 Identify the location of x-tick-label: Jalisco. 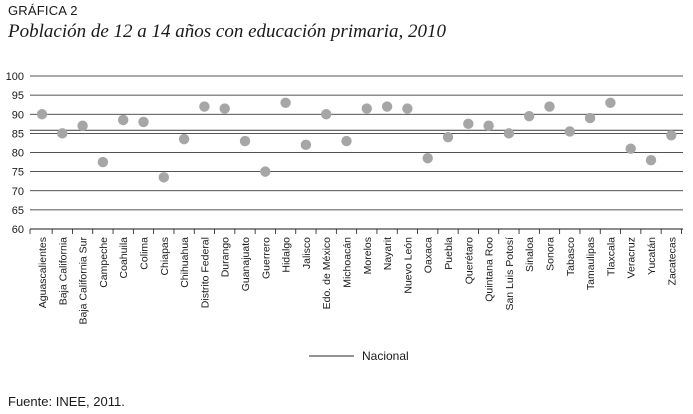
(307, 253).